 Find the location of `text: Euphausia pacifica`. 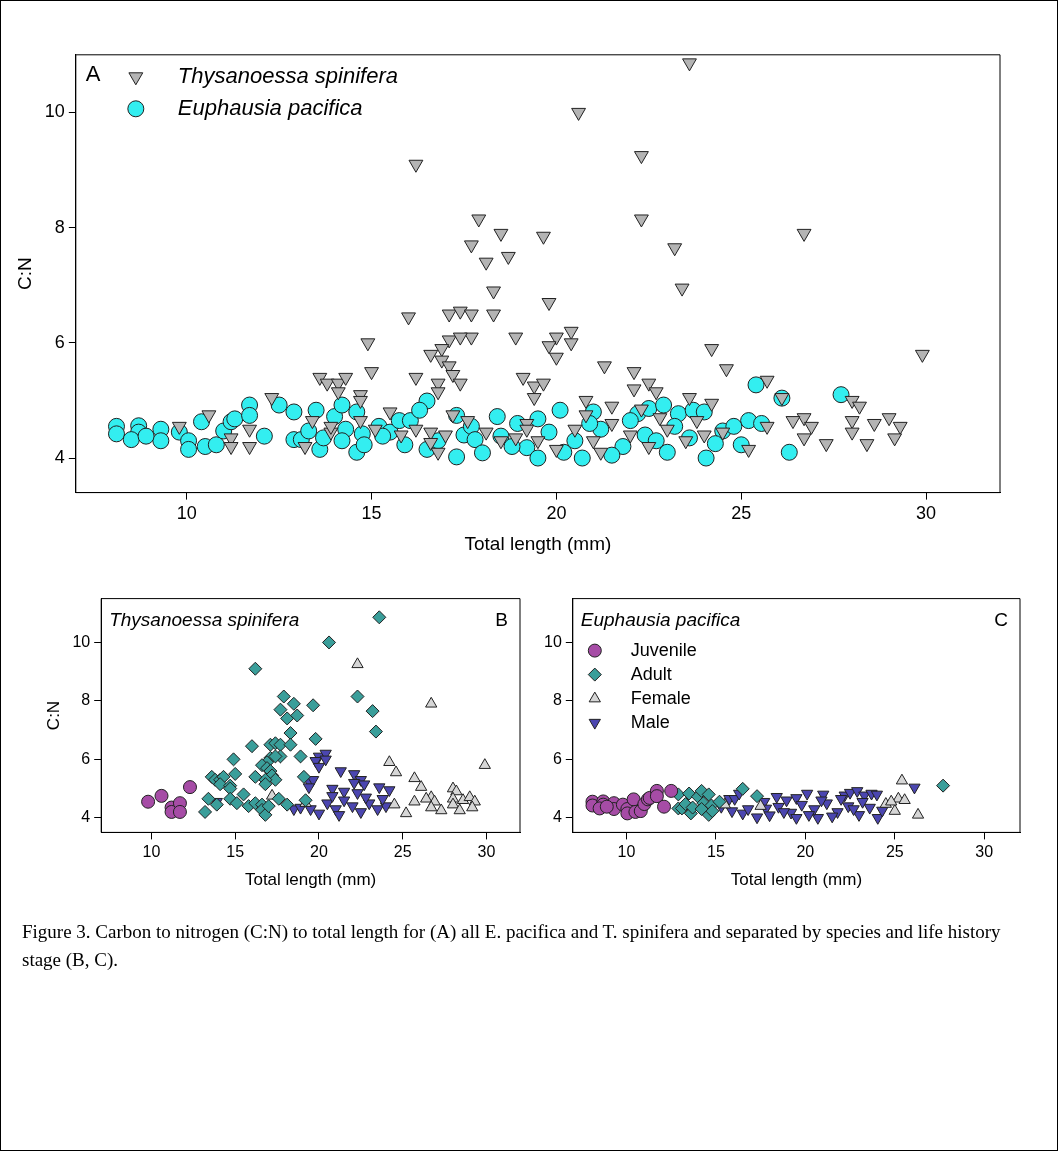

text: Euphausia pacifica is located at coordinates (660, 619).